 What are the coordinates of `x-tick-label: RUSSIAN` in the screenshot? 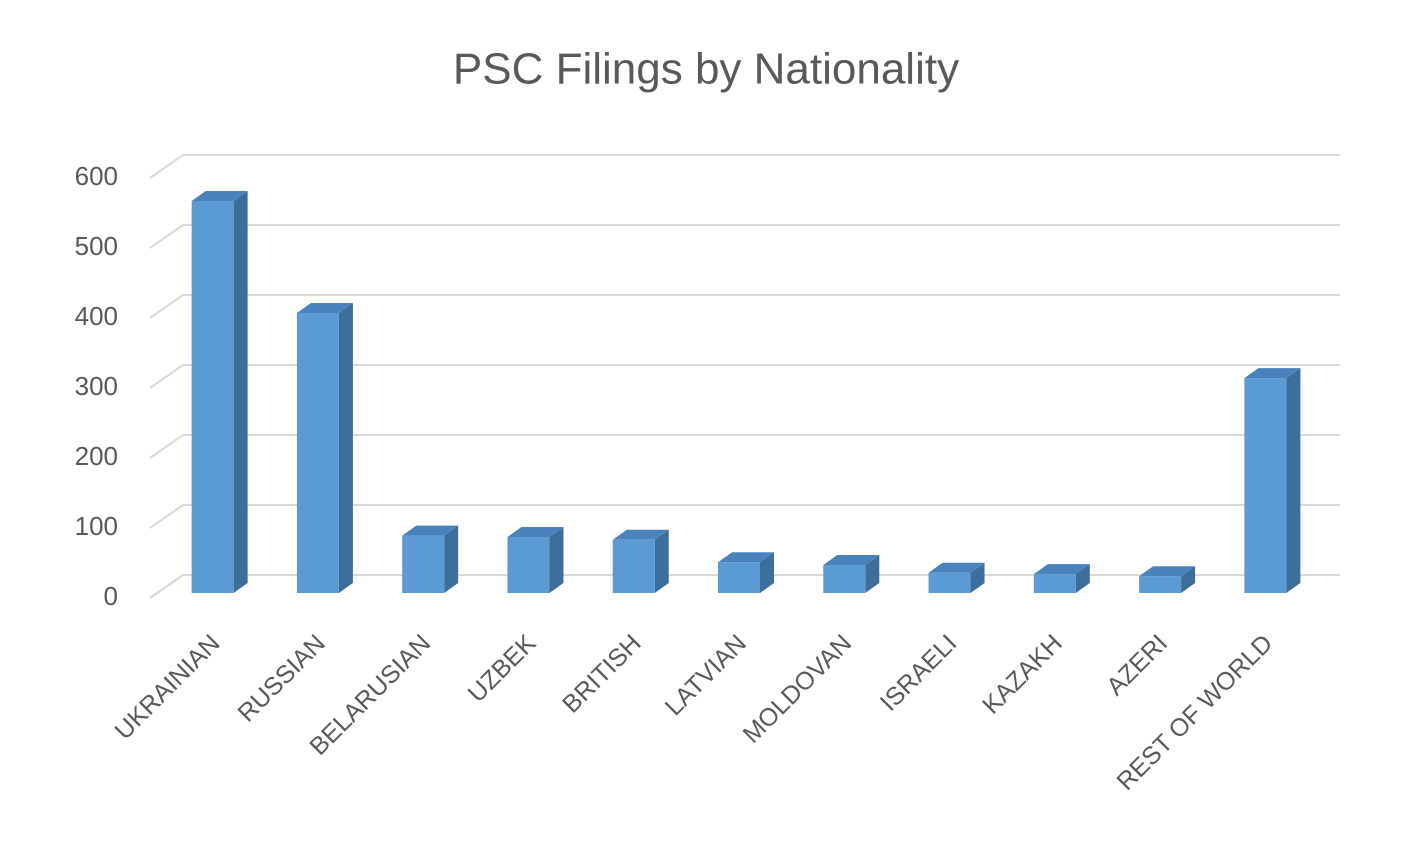 It's located at (281, 678).